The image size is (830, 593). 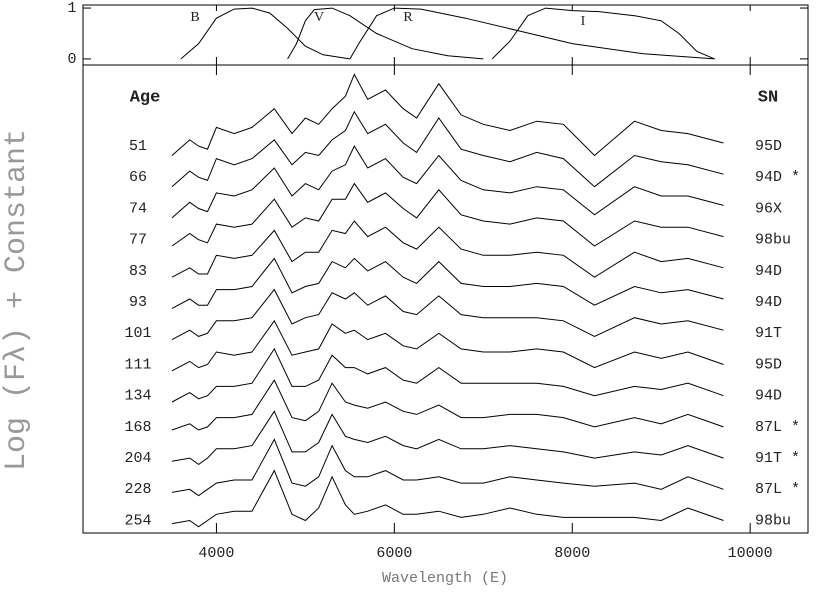 What do you see at coordinates (768, 208) in the screenshot?
I see `sn-label: 96X` at bounding box center [768, 208].